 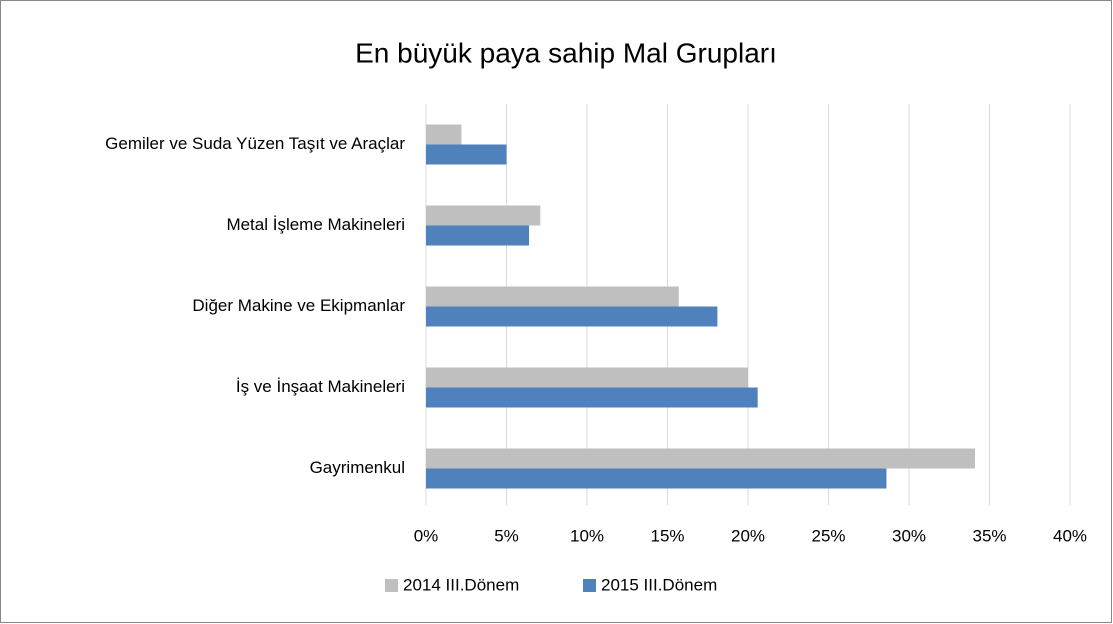 I want to click on y-tick-label: Gayrimenkul, so click(x=357, y=467).